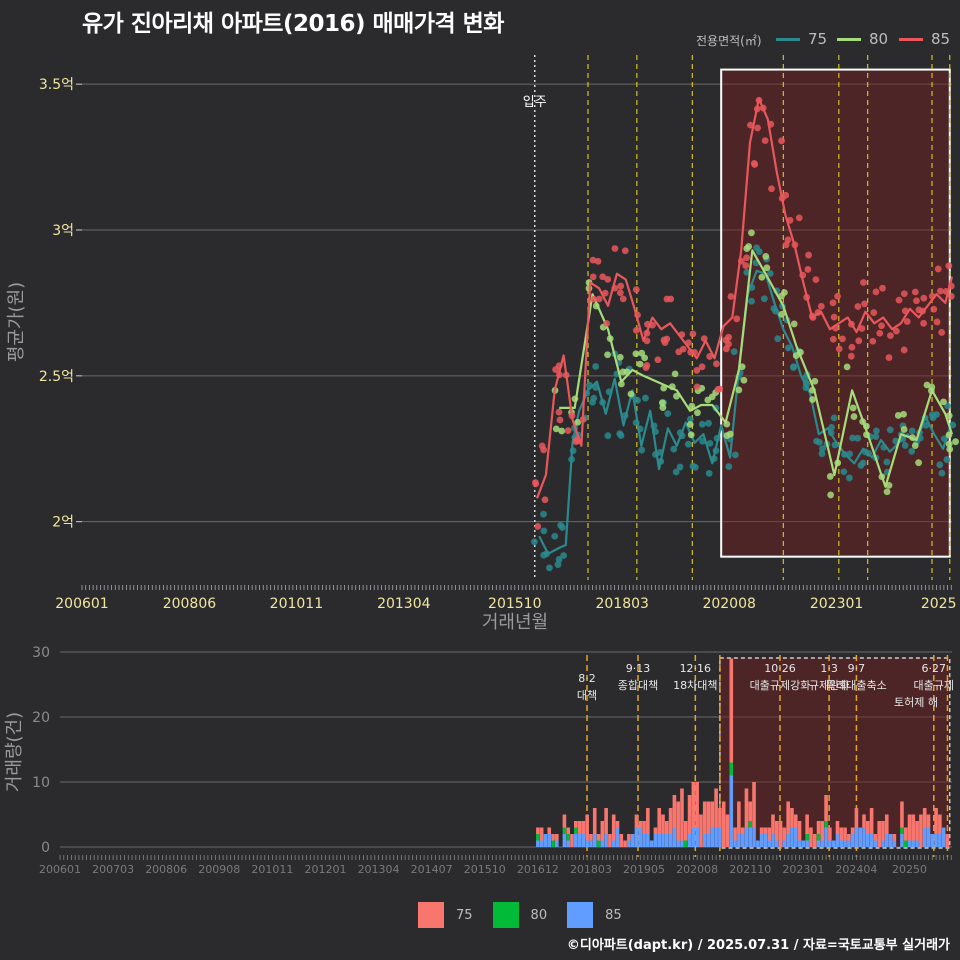  I want to click on legend-bottom-label-80: 80, so click(539, 915).